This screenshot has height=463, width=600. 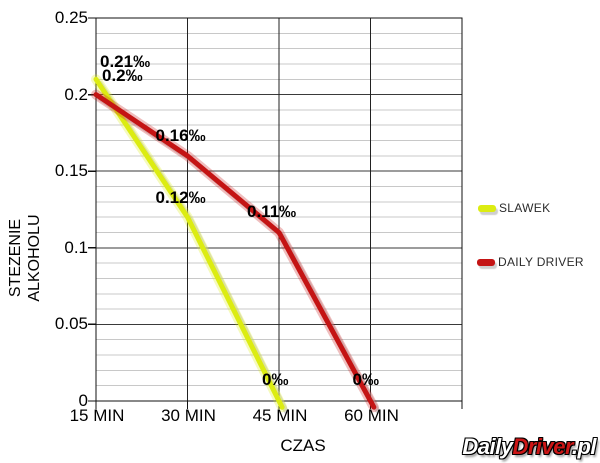 I want to click on legend-swatch-red, so click(x=486, y=262).